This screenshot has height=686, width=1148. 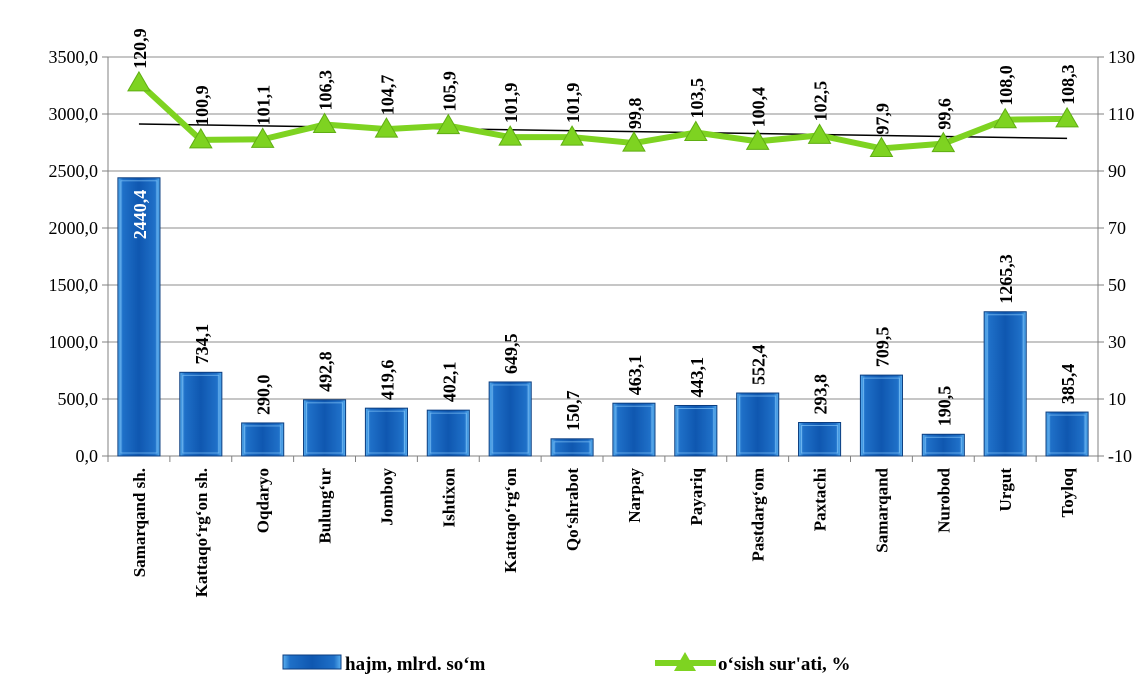 I want to click on left-tick-label: 3500,0, so click(x=74, y=57).